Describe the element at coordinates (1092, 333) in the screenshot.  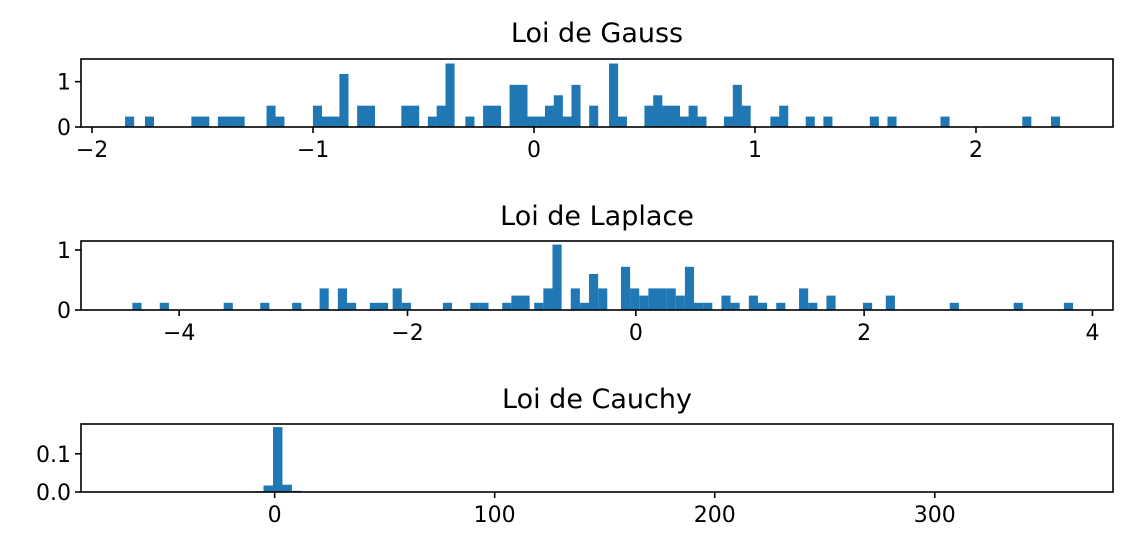
I see `x-tick-label: 4` at that location.